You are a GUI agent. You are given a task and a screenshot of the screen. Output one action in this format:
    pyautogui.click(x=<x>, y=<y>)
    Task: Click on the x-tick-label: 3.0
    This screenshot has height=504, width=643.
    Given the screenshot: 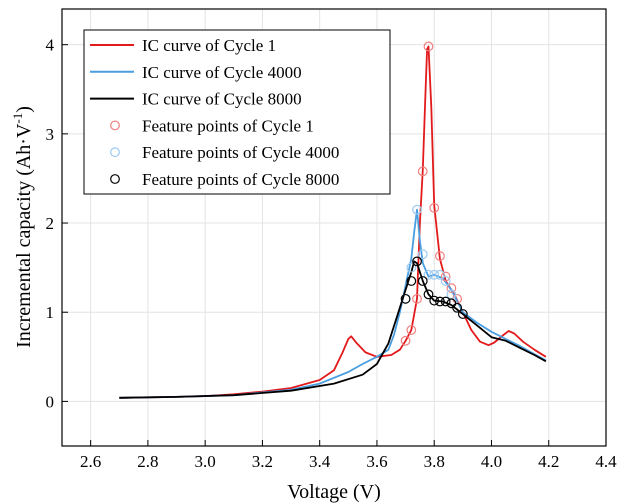 What is the action you would take?
    pyautogui.click(x=205, y=461)
    